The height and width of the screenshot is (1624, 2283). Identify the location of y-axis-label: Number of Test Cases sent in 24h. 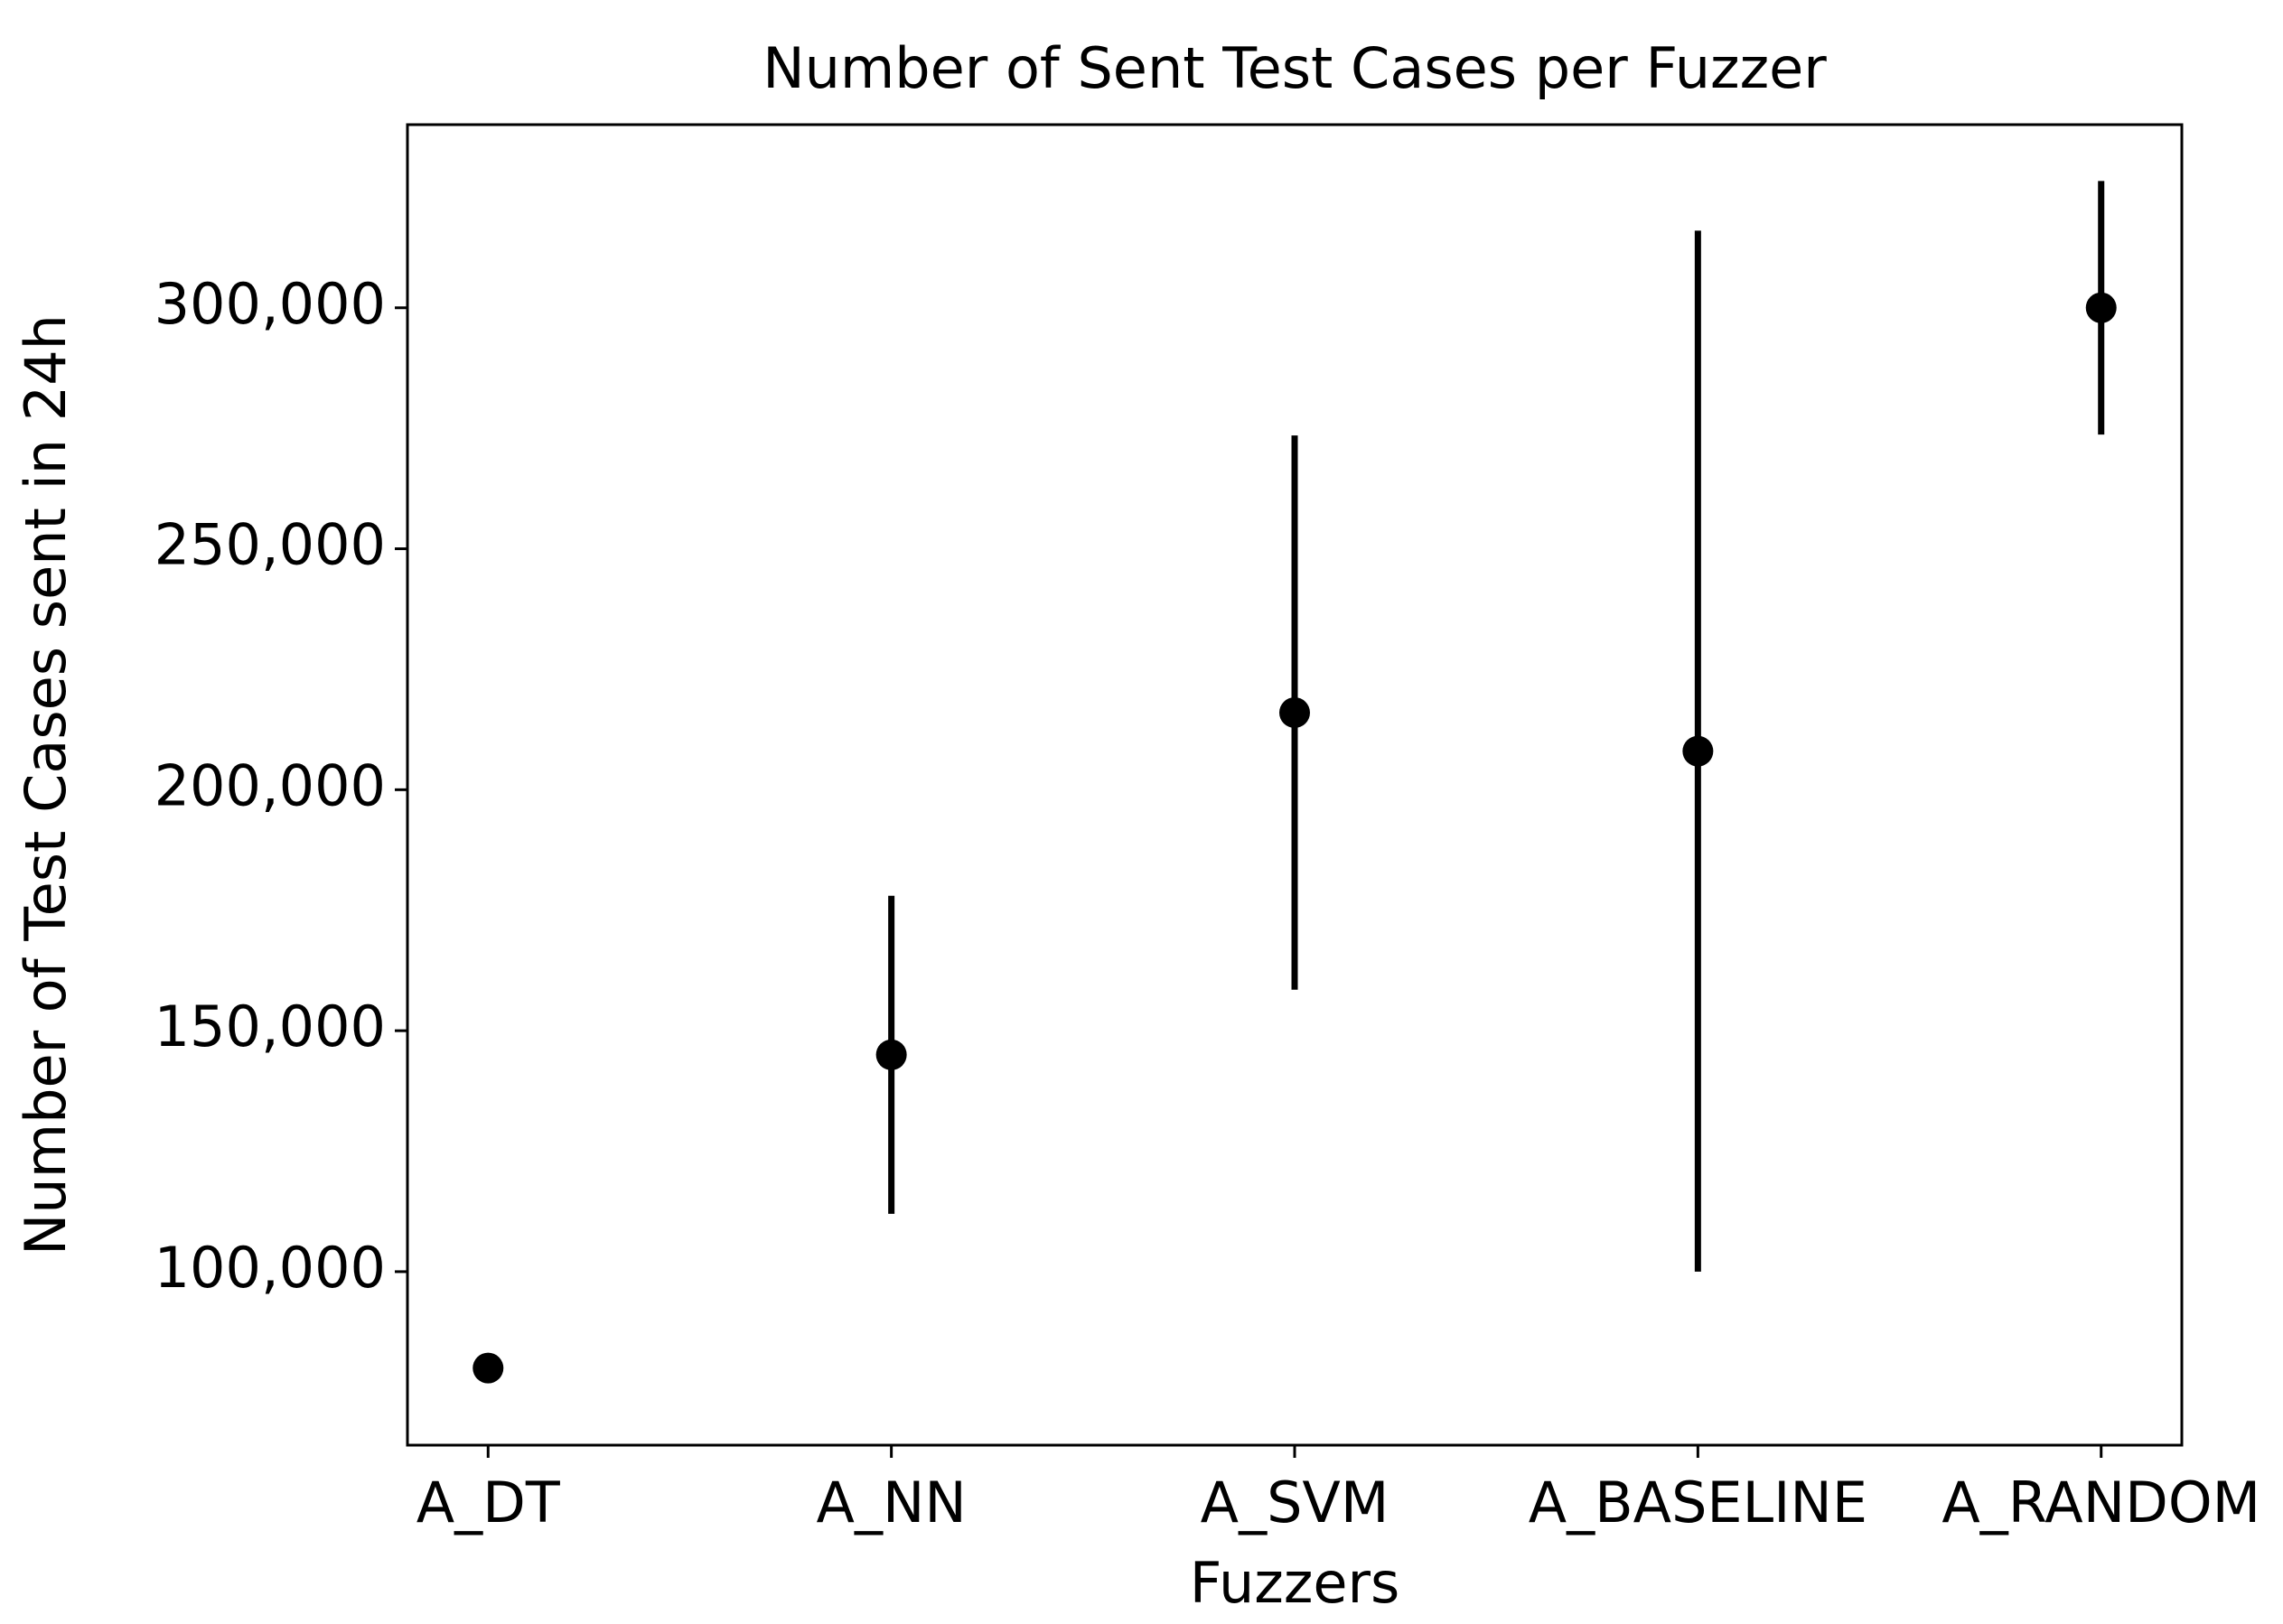
(46, 784).